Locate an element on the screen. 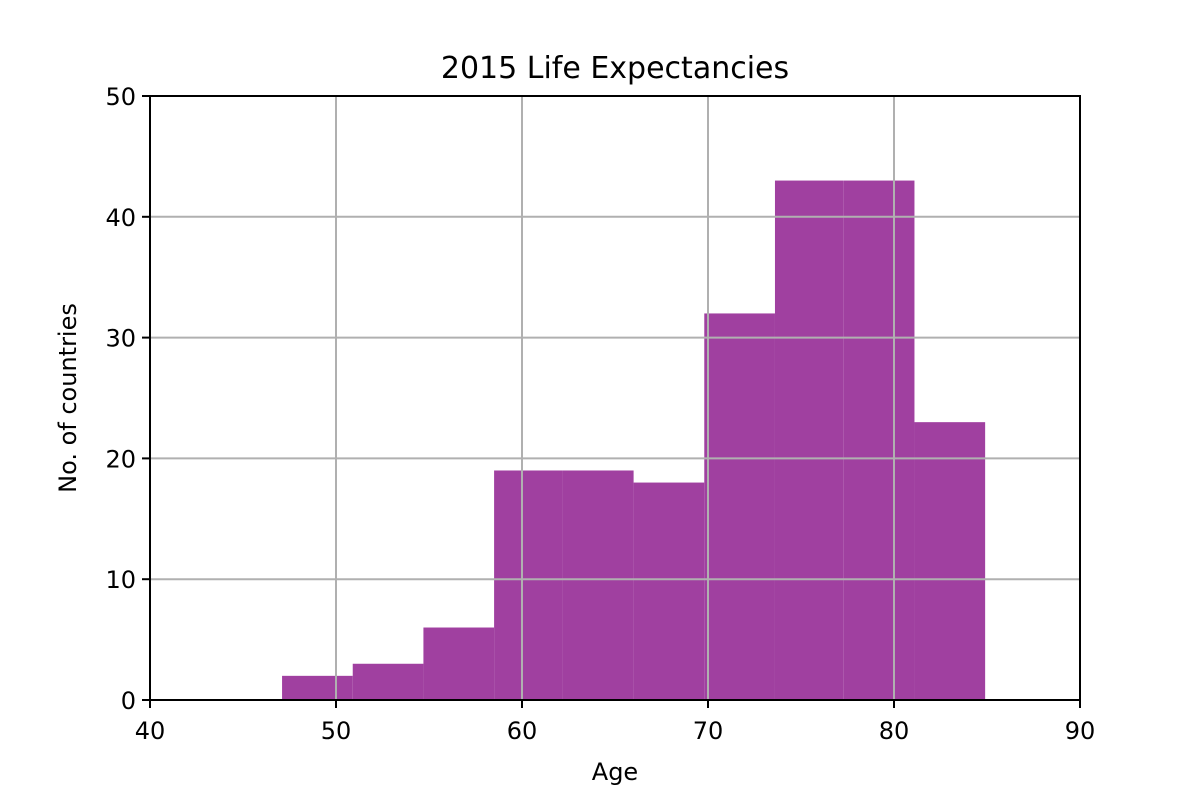 The width and height of the screenshot is (1200, 800). y-tick-label-0: 0 is located at coordinates (128, 701).